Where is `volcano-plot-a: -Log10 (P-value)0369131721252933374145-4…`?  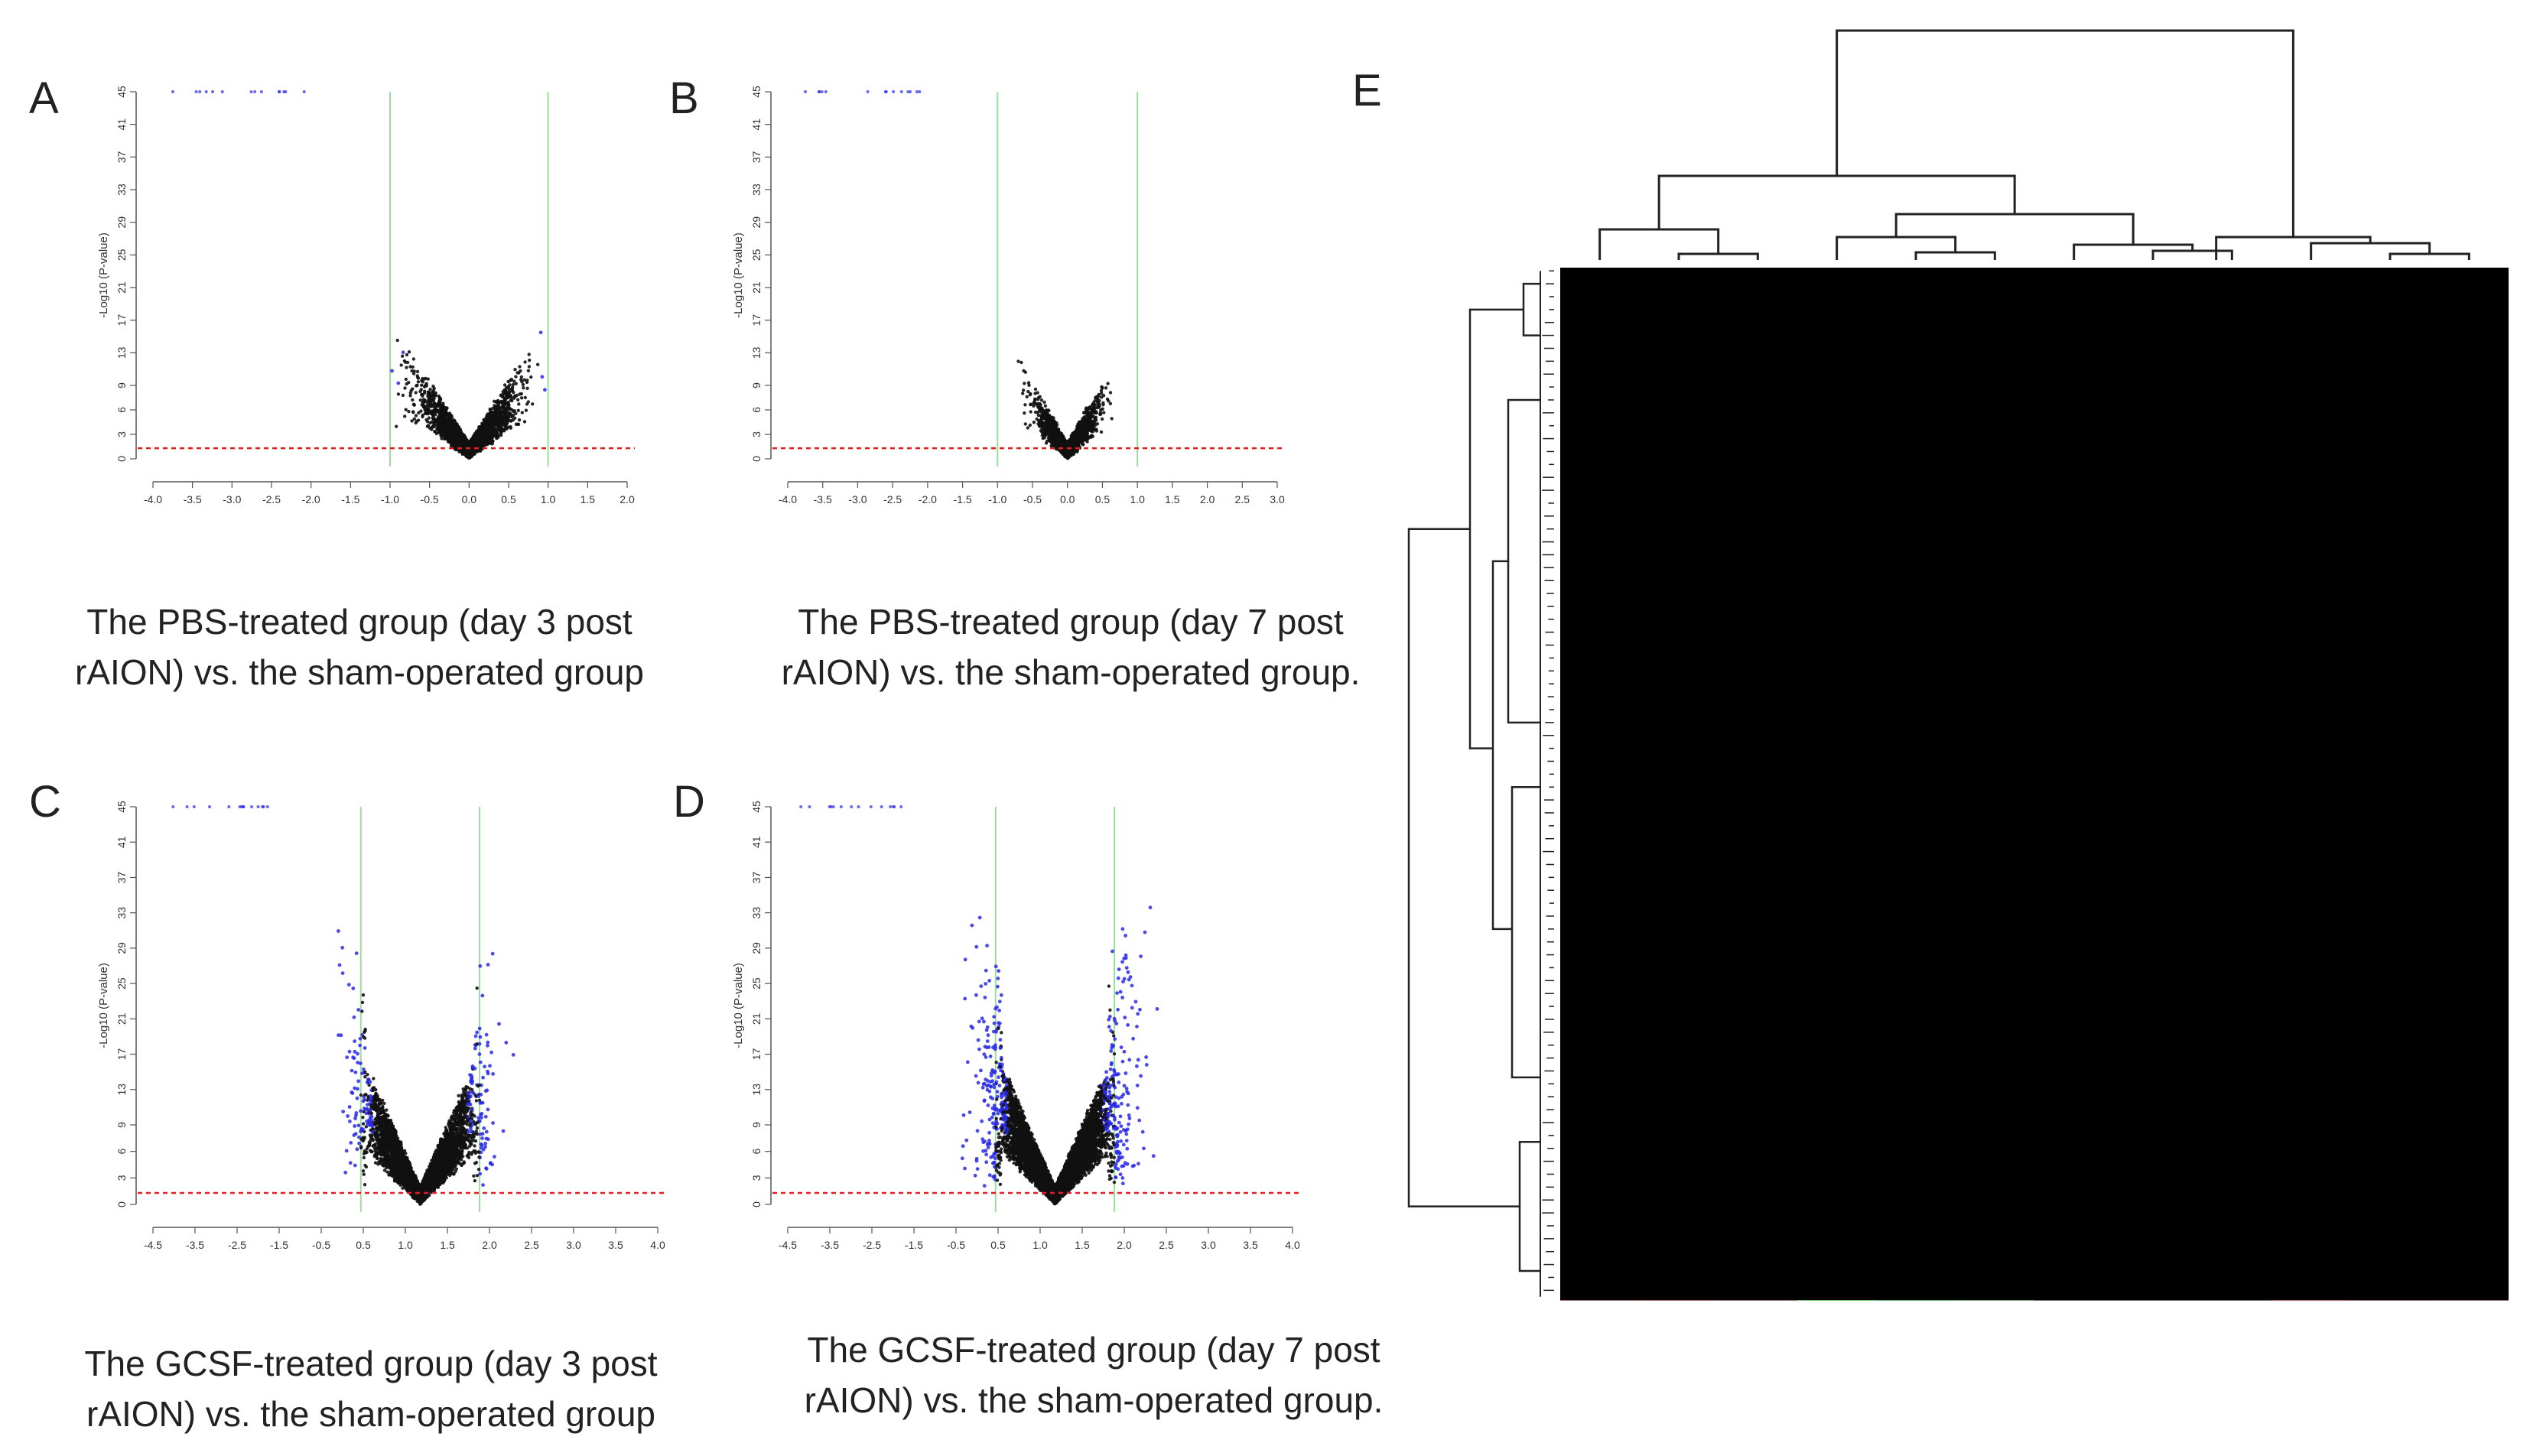
volcano-plot-a: -Log10 (P-value)0369131721252933374145-4… is located at coordinates (366, 295).